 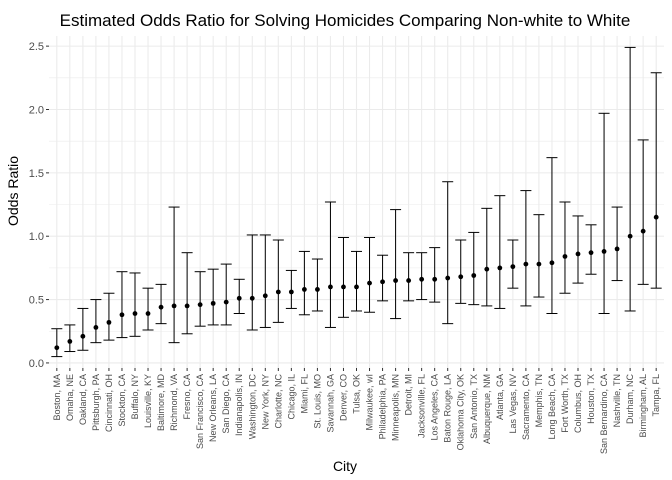 What do you see at coordinates (187, 397) in the screenshot?
I see `x-tick-label: Fresno, CA` at bounding box center [187, 397].